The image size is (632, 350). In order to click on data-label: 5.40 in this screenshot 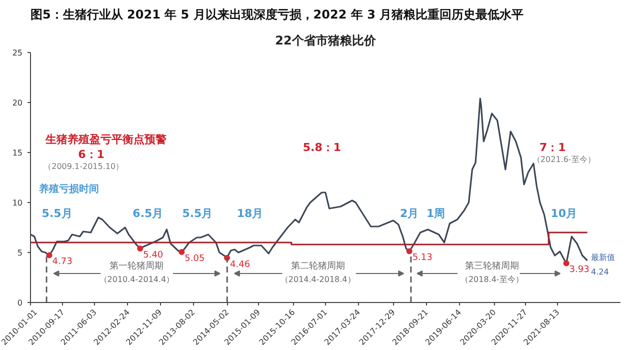, I will do `click(153, 255)`.